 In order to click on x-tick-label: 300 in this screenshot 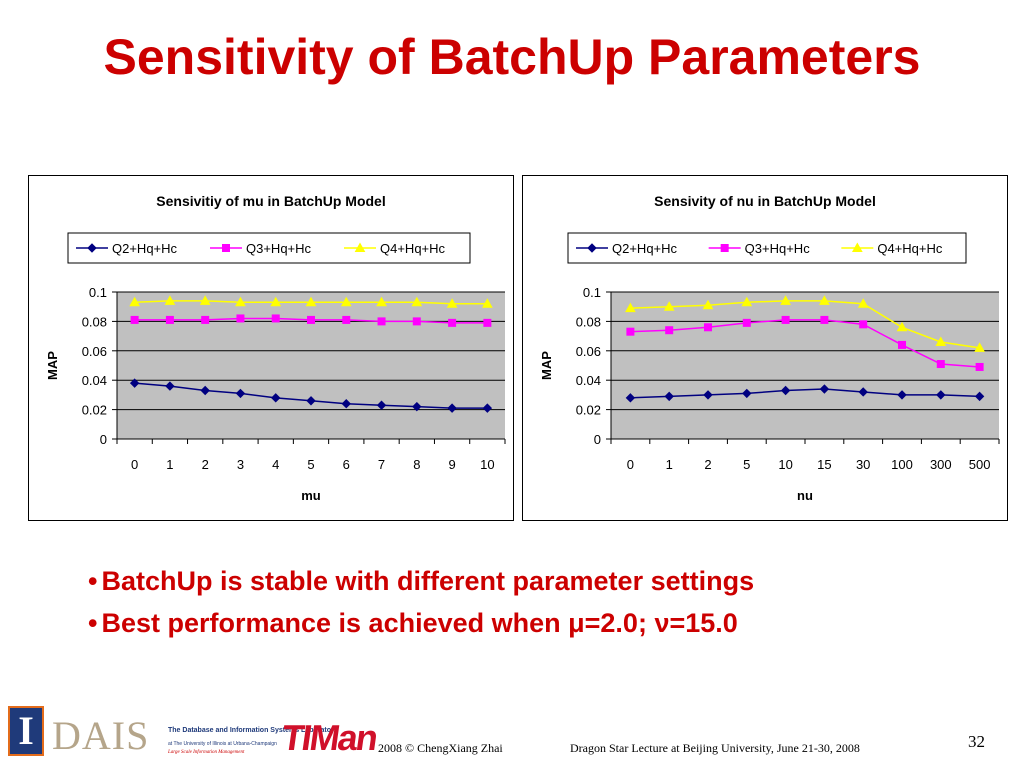, I will do `click(941, 464)`.